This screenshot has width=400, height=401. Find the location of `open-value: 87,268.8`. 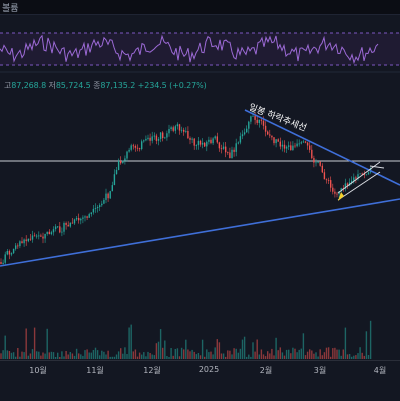

open-value: 87,268.8 is located at coordinates (29, 85).